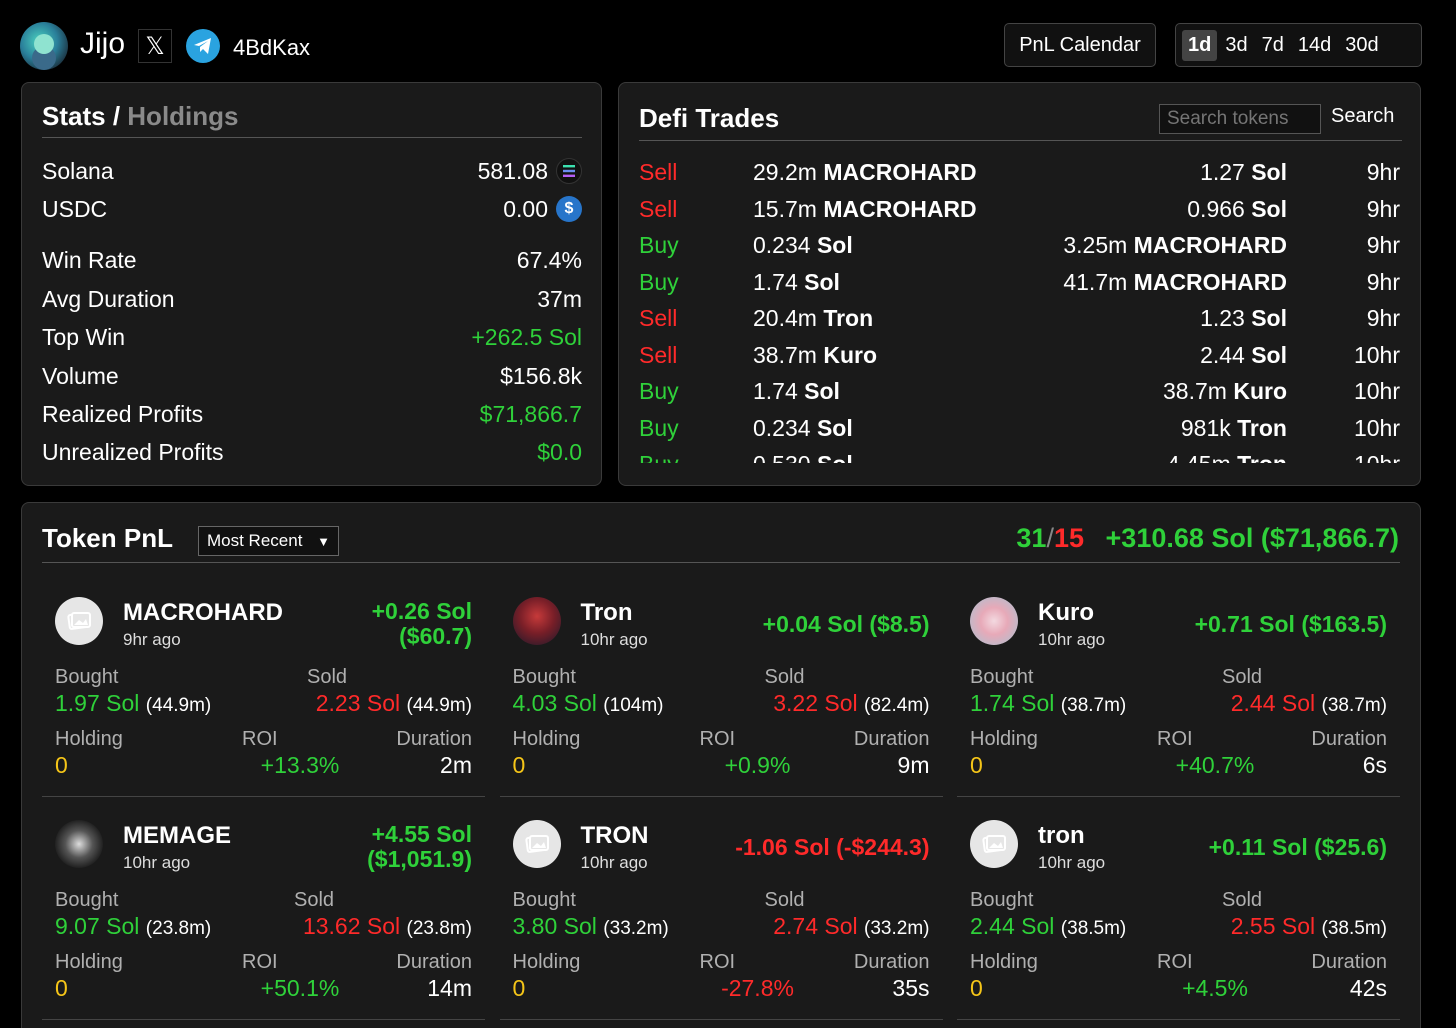 The width and height of the screenshot is (1456, 1028). I want to click on search-tokens-input, so click(1240, 119).